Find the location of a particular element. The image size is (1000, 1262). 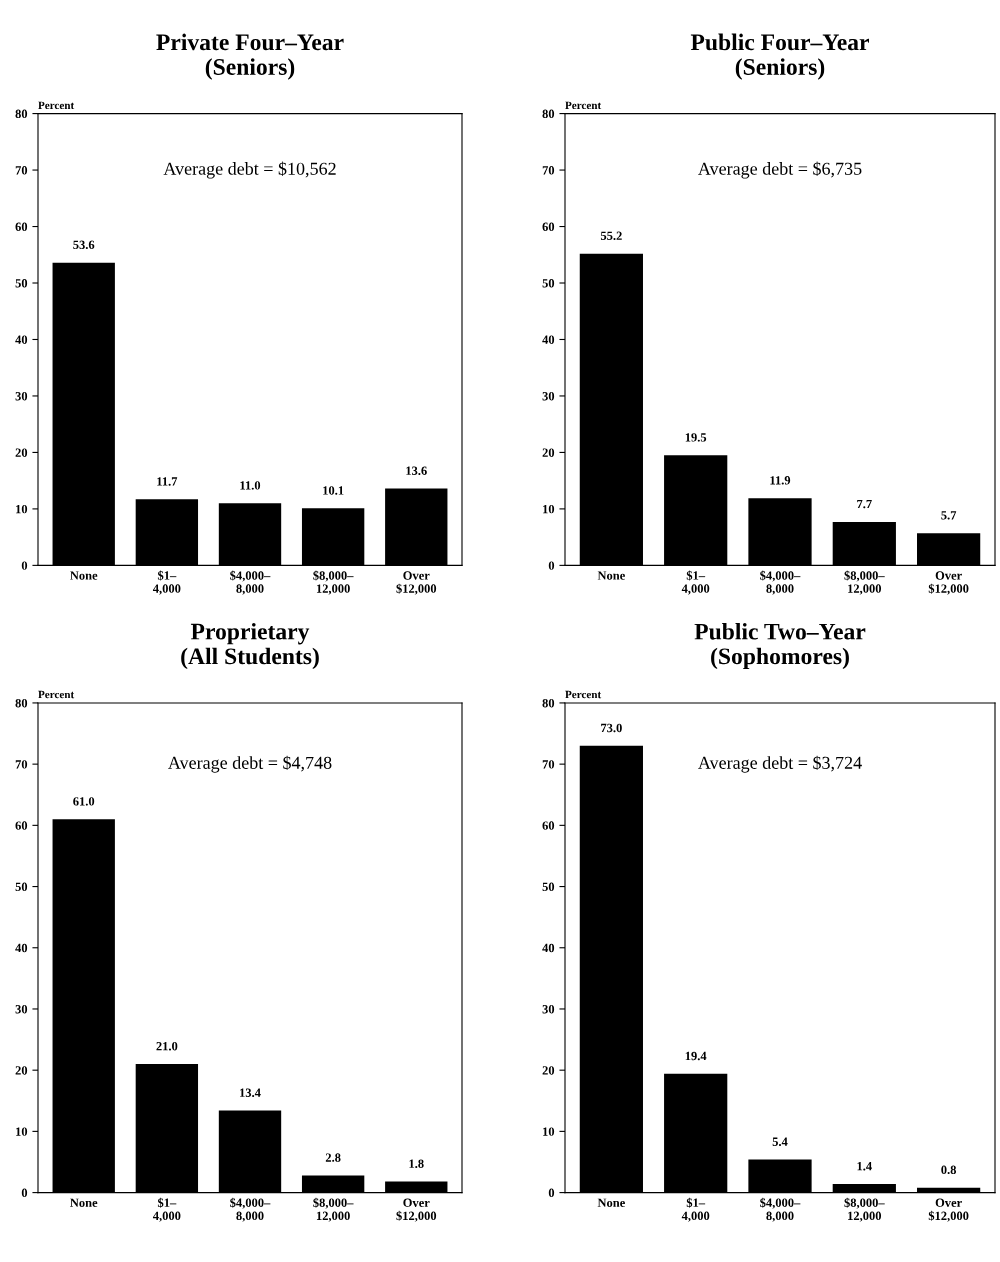

chart-title: Public Two–Year (Sophomores) is located at coordinates (780, 646).